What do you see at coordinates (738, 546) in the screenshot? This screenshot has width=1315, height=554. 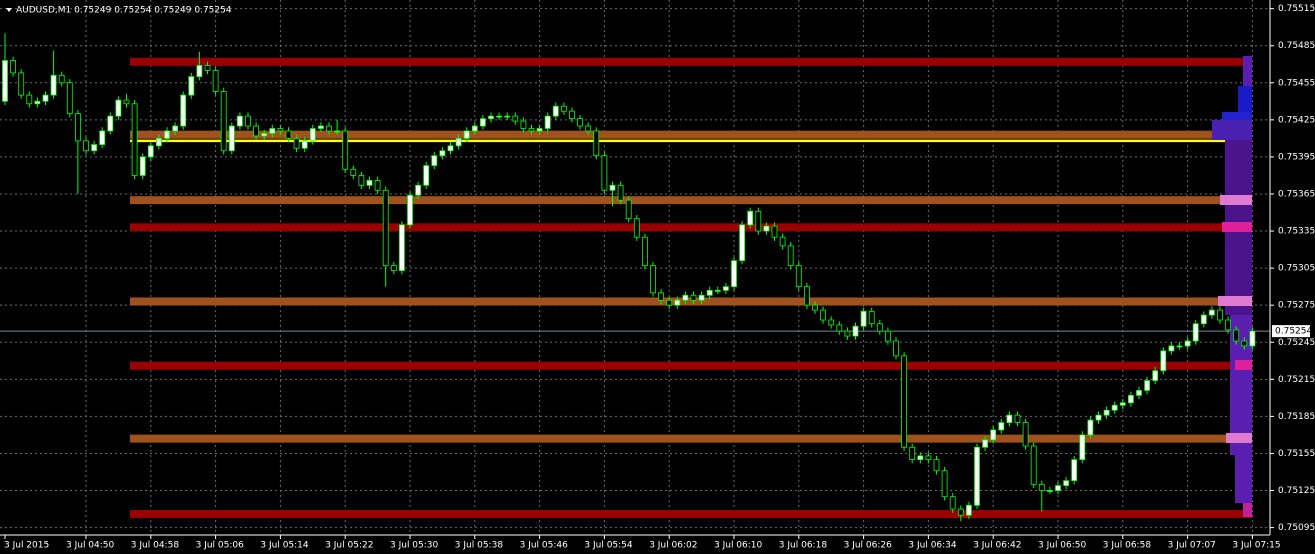 I see `x-tick-label: 3 Jul 06:10` at bounding box center [738, 546].